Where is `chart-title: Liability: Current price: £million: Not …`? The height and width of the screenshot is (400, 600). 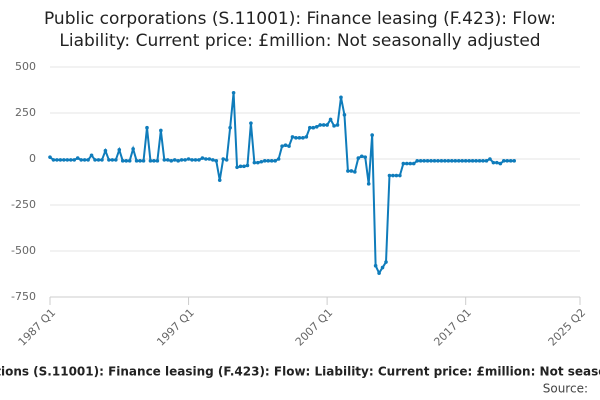
chart-title: Liability: Current price: £million: Not … is located at coordinates (299, 41).